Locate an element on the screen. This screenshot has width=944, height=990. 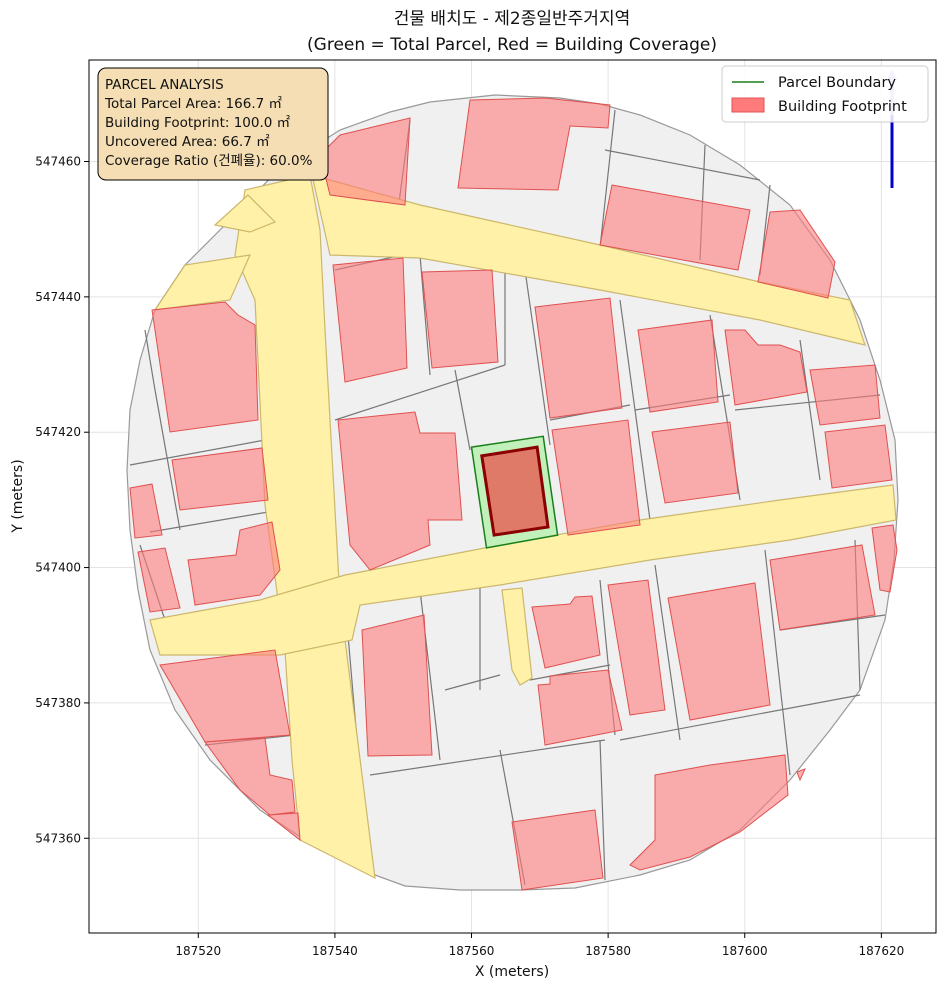
x-axis-label: X (meters) is located at coordinates (512, 972).